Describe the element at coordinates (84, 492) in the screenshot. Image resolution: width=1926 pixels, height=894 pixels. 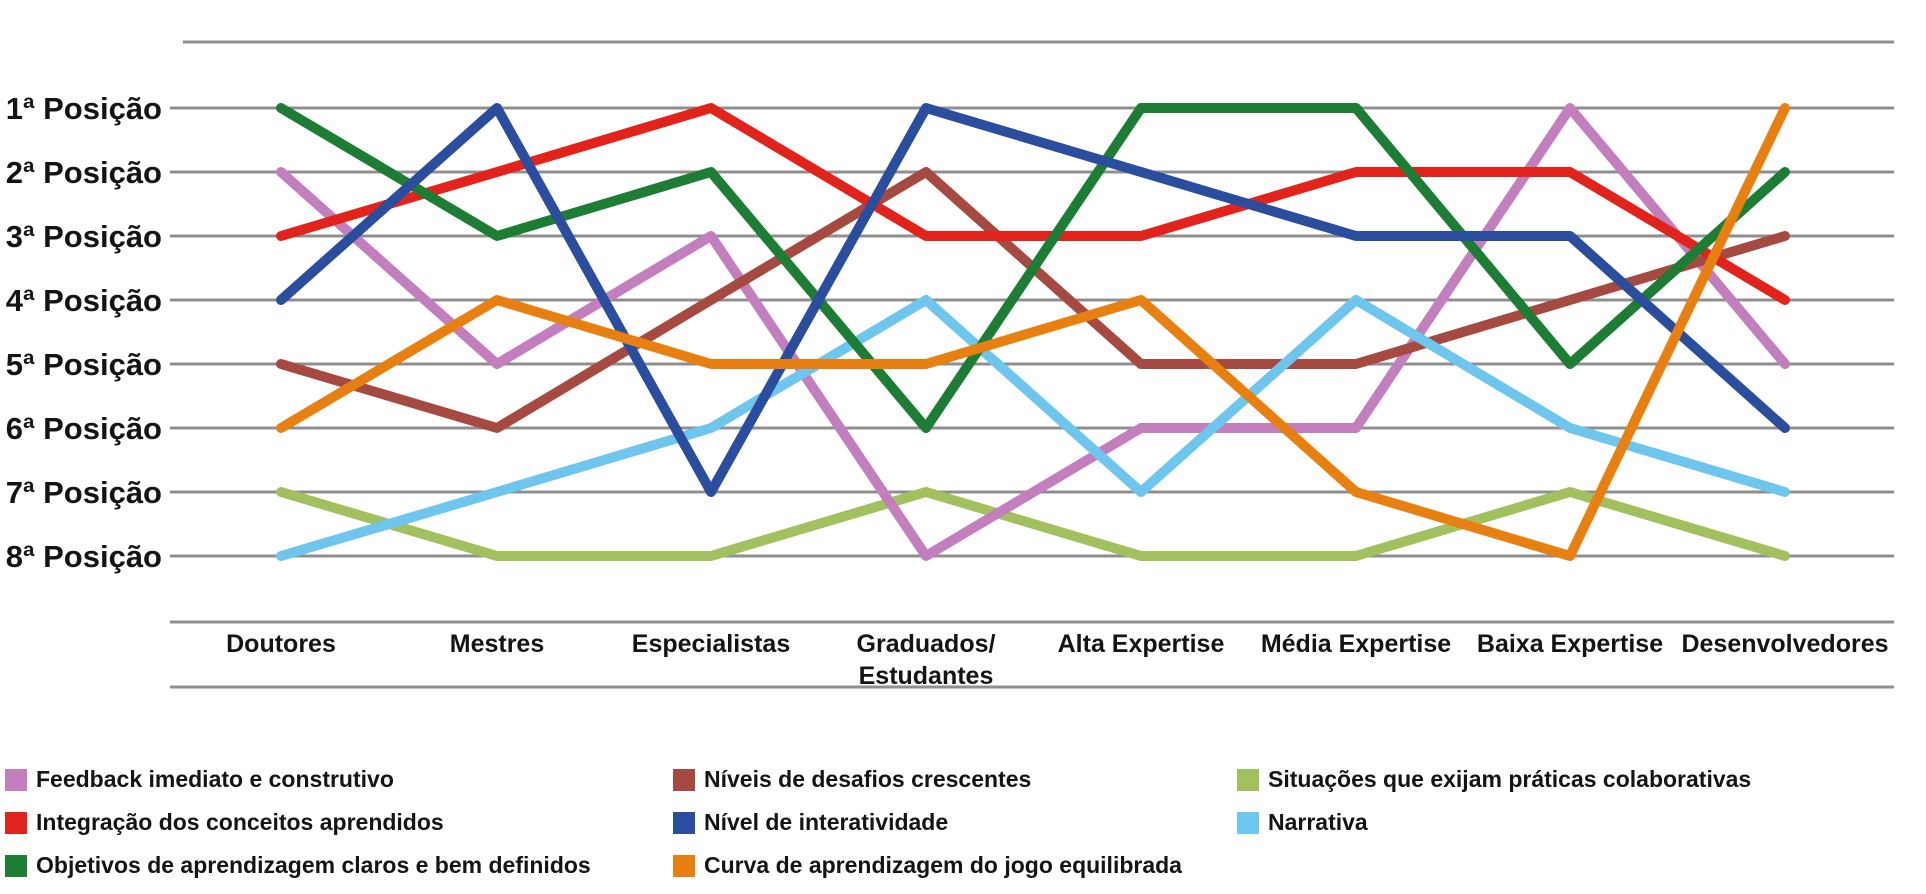
I see `y-axis-label: 7ª Posição` at that location.